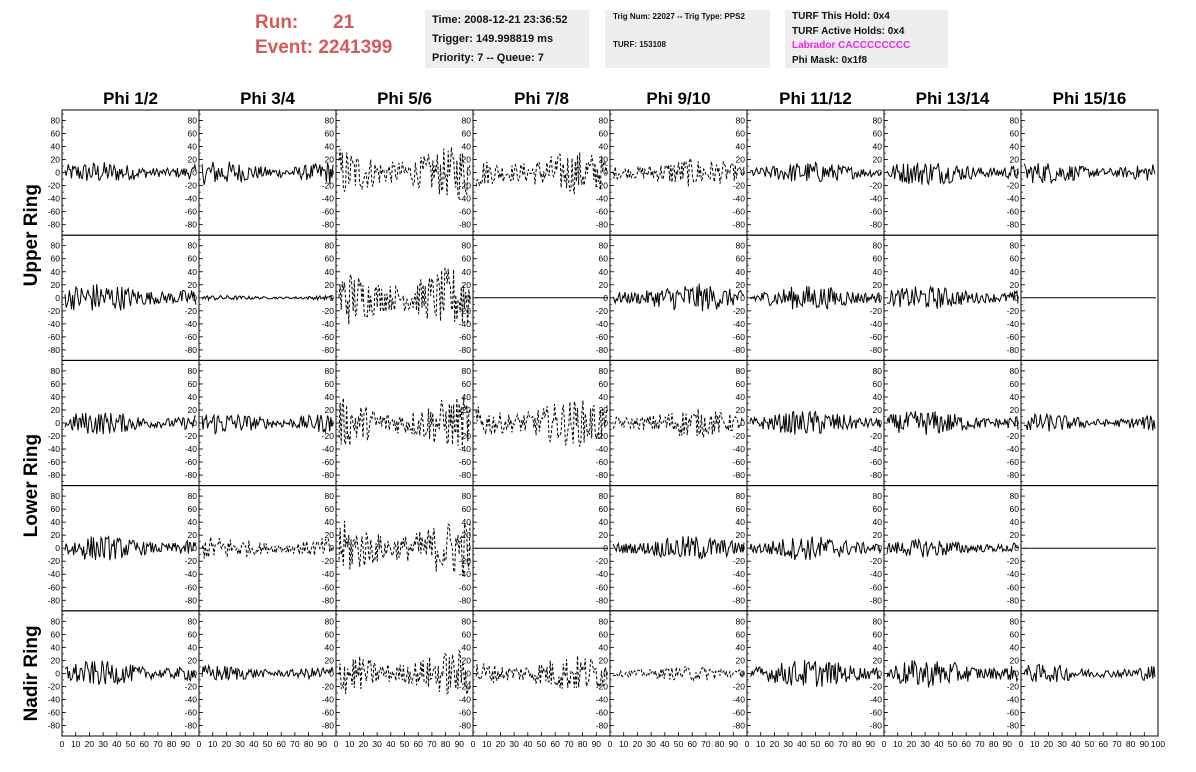  Describe the element at coordinates (815, 98) in the screenshot. I see `column-title: Phi 11/12` at that location.